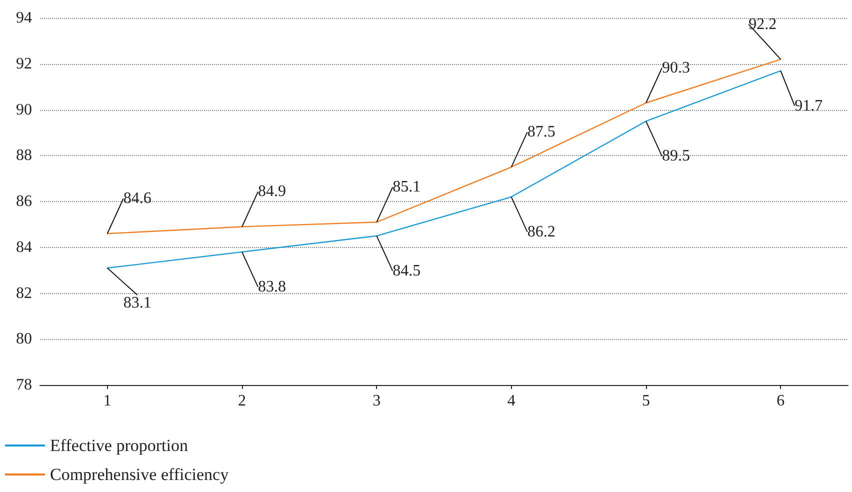  I want to click on legend-label: Effective proportion, so click(119, 445).